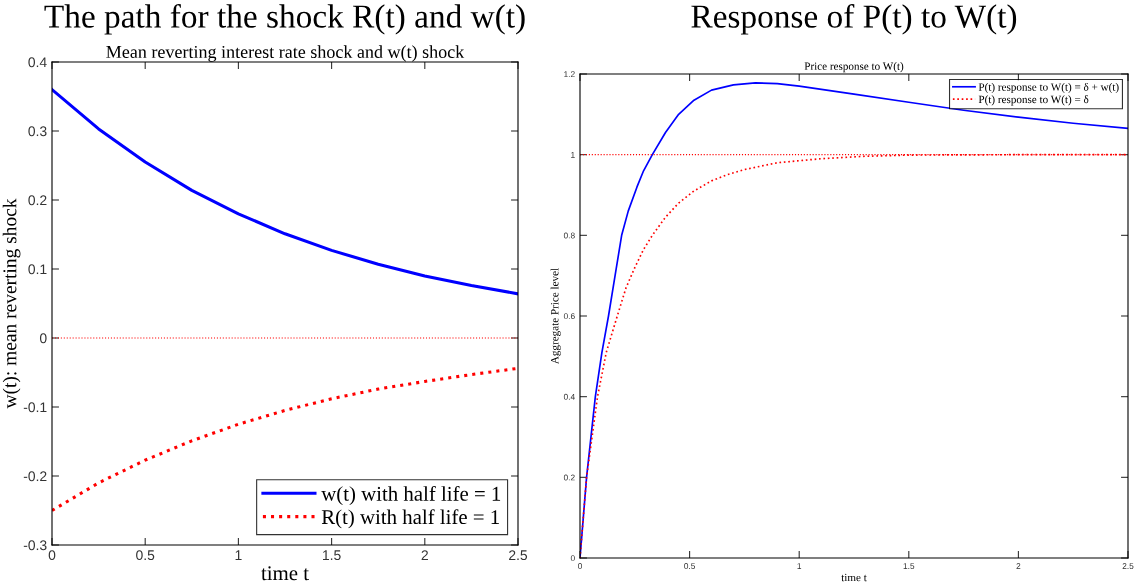 The height and width of the screenshot is (583, 1140). I want to click on legend-label: w(t) with half life = 1, so click(411, 495).